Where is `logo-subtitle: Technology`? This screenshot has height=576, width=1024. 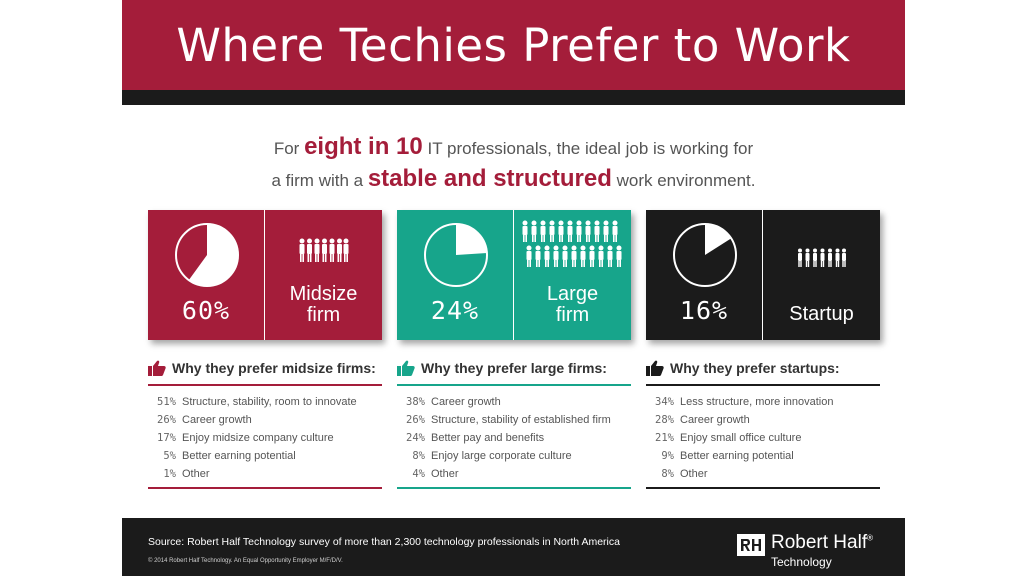
logo-subtitle: Technology is located at coordinates (801, 562).